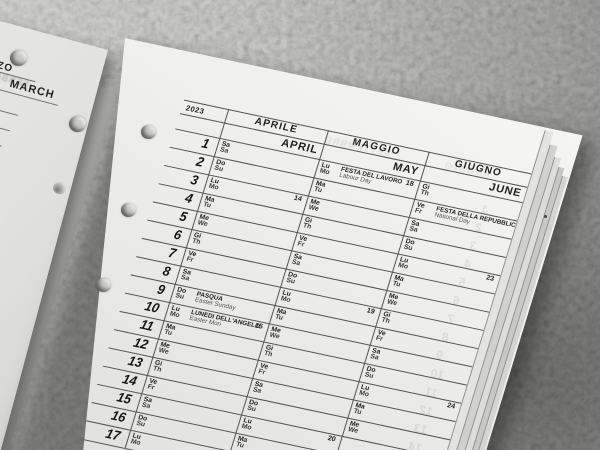 The image size is (600, 450). What do you see at coordinates (437, 374) in the screenshot?
I see `ghost-number: 10` at bounding box center [437, 374].